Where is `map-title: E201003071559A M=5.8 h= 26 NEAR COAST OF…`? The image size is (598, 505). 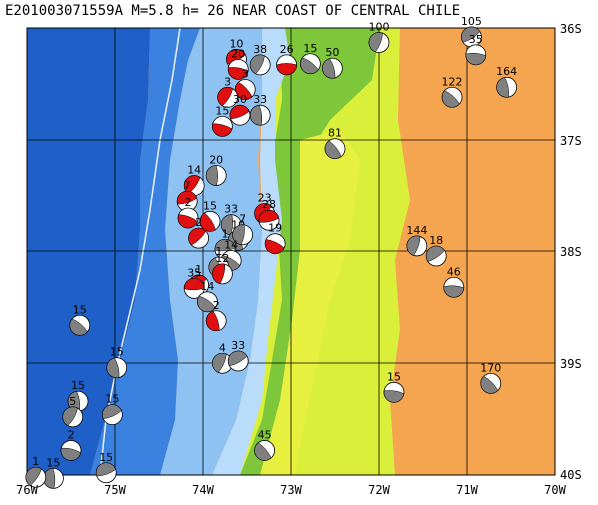 map-title: E201003071559A M=5.8 h= 26 NEAR COAST OF… is located at coordinates (233, 11).